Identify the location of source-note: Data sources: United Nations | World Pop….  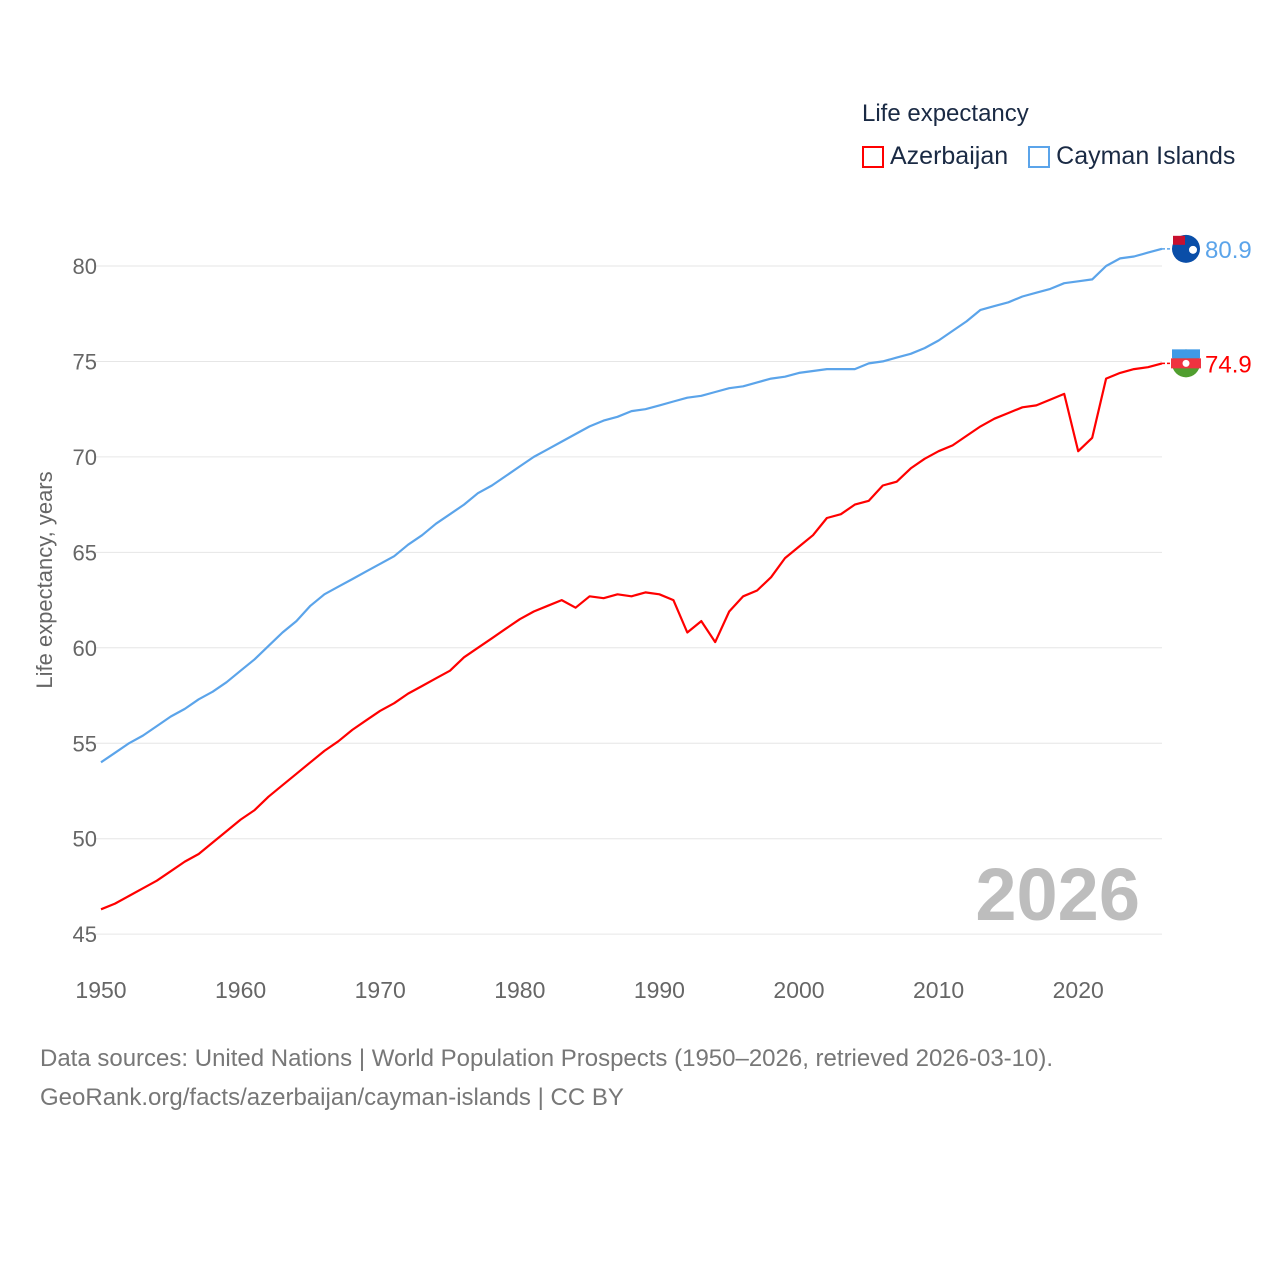
(547, 1058).